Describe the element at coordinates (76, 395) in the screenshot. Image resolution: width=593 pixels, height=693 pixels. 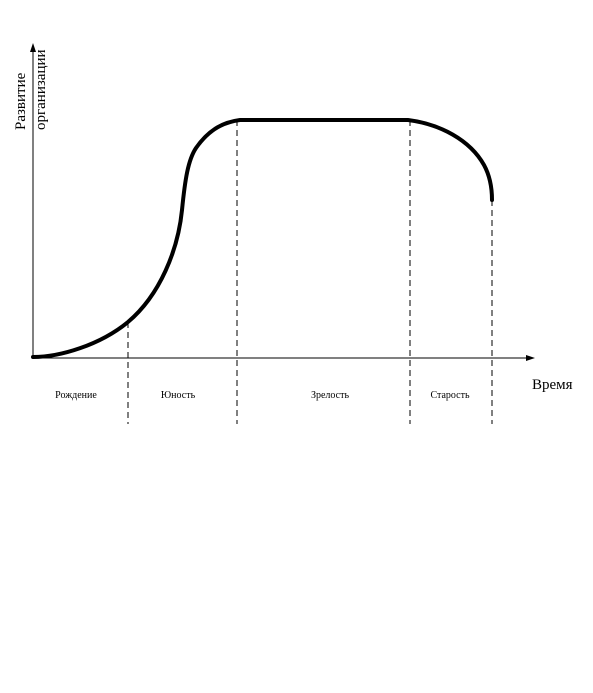
I see `stage-label-birth: Рождение` at that location.